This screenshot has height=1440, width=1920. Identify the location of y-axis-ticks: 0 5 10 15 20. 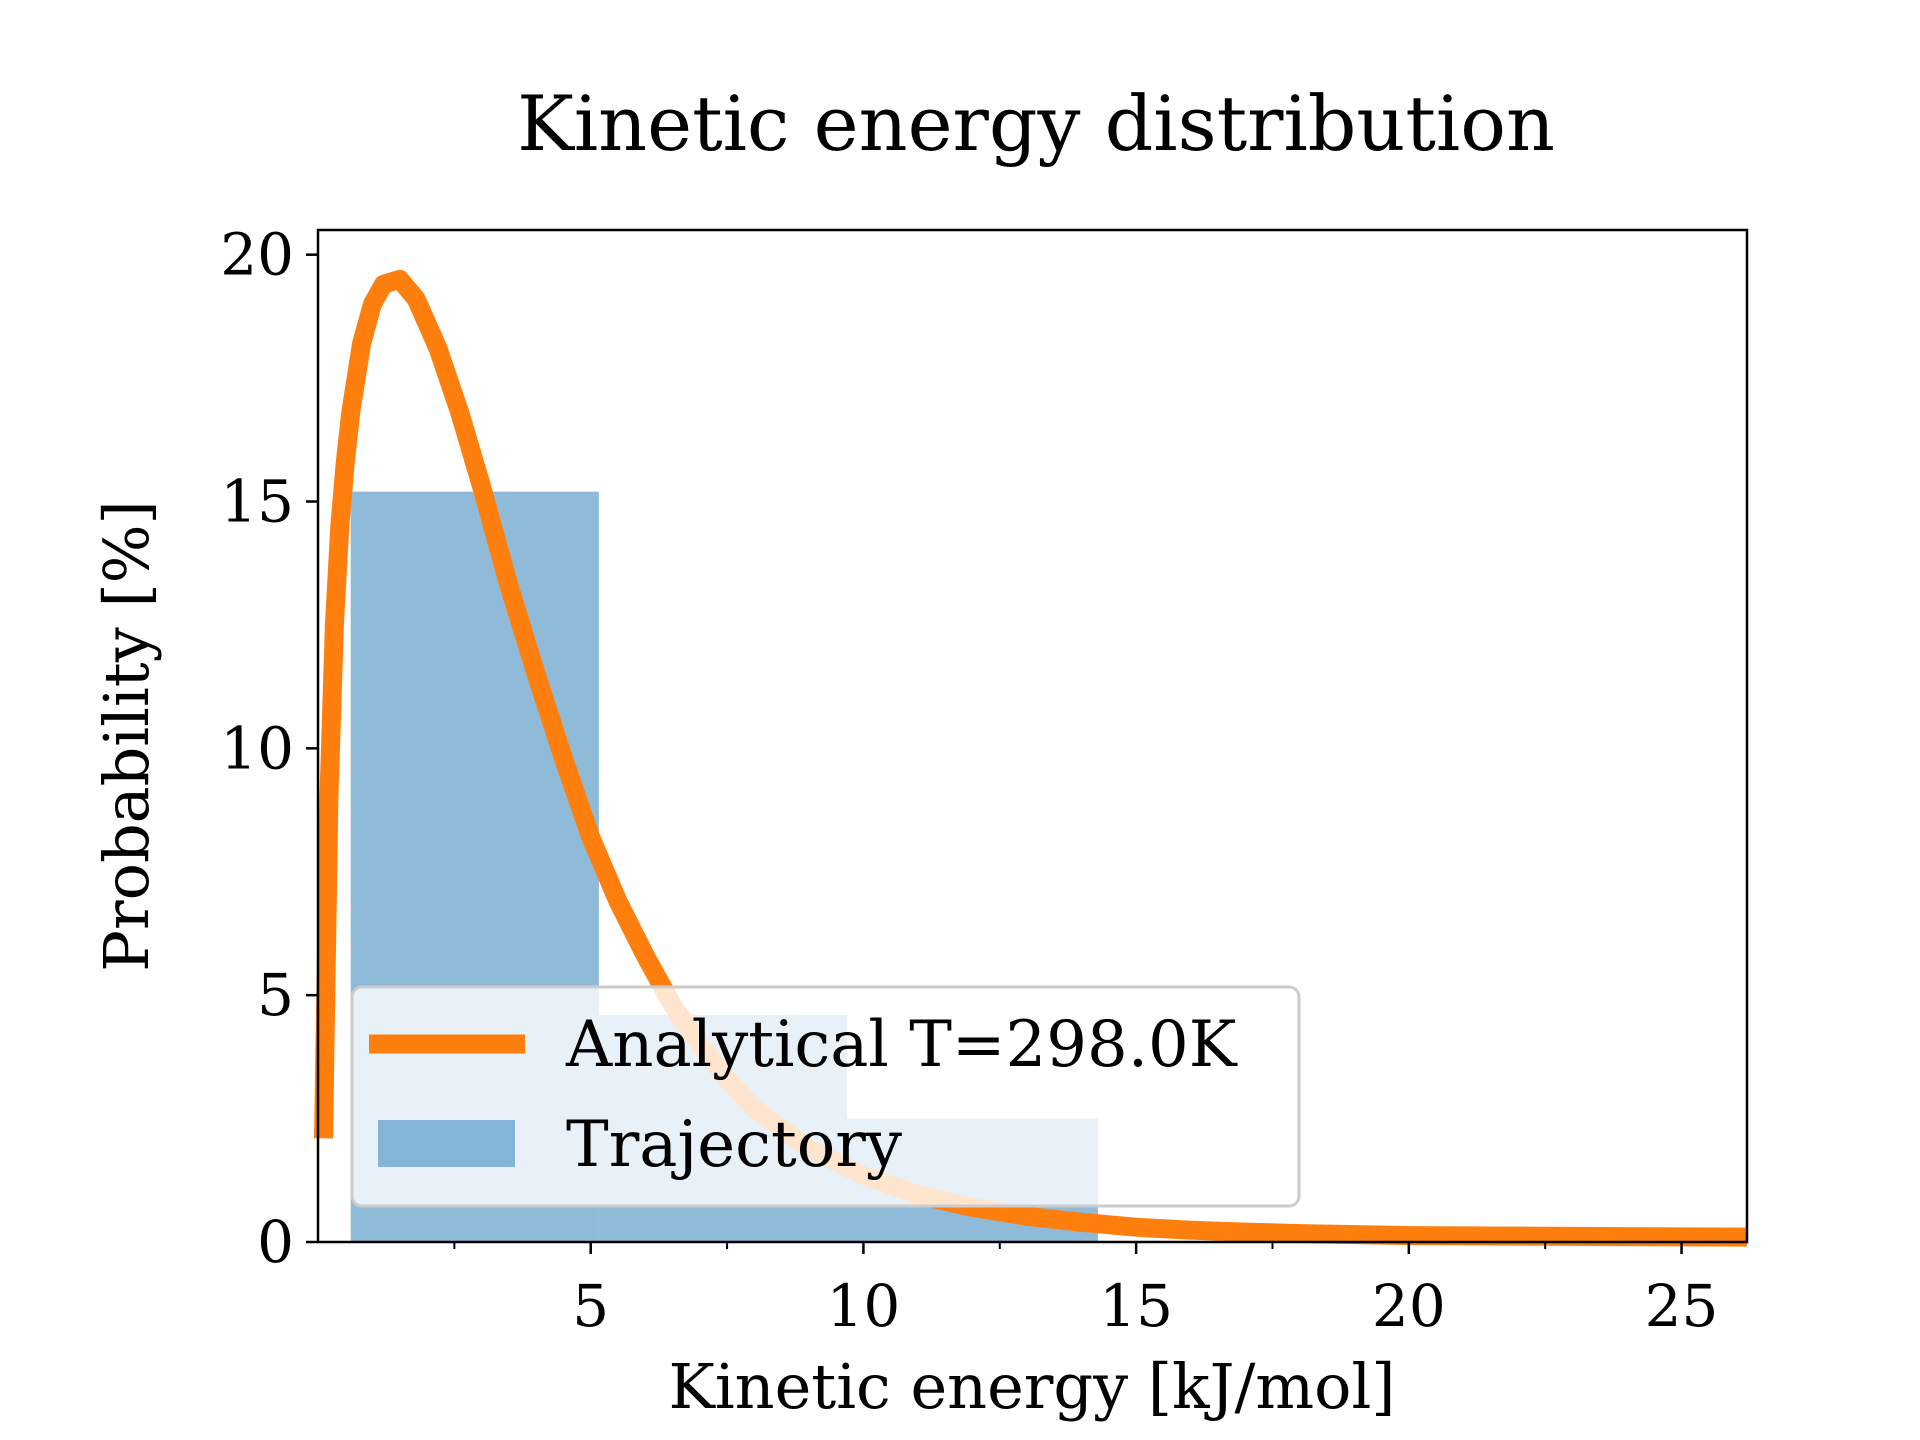
(269, 748).